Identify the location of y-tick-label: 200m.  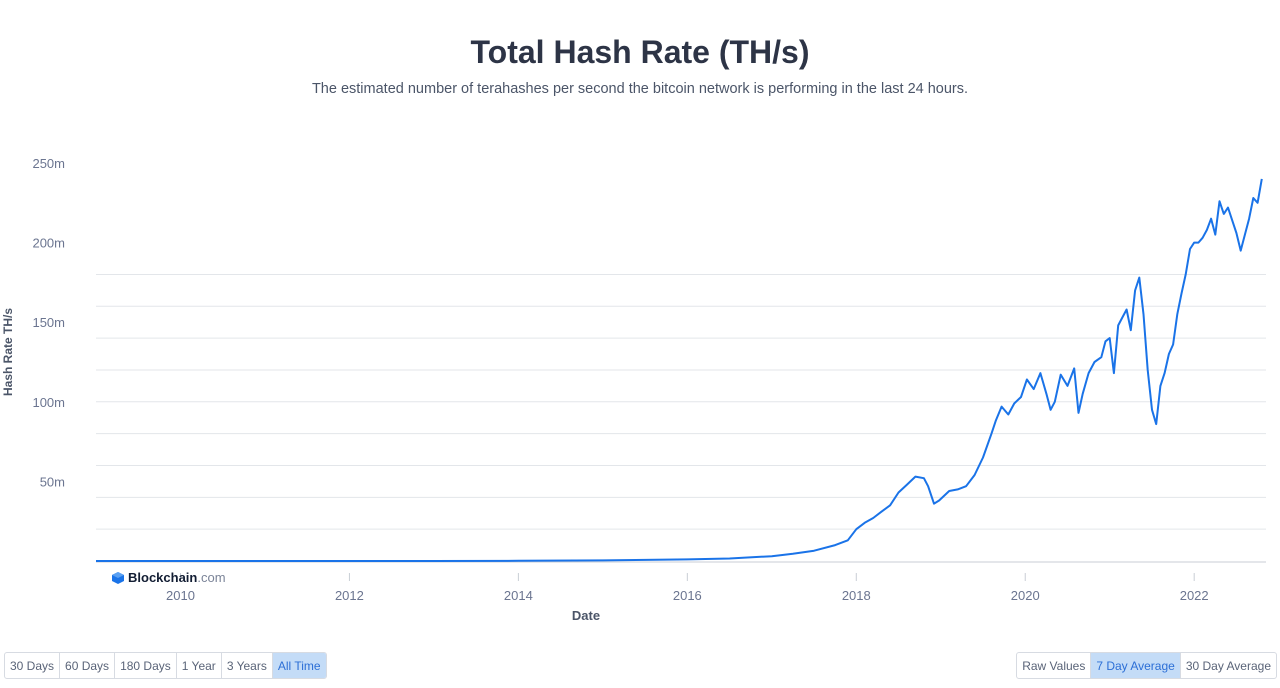
(48, 243).